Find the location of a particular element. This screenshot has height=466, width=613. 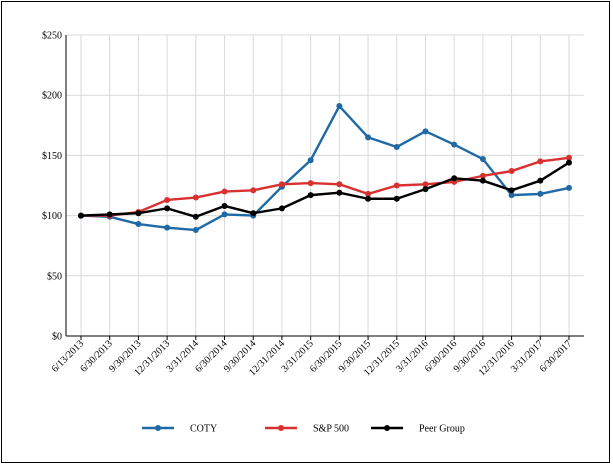

legend-label-peer-group: Peer Group is located at coordinates (442, 429).